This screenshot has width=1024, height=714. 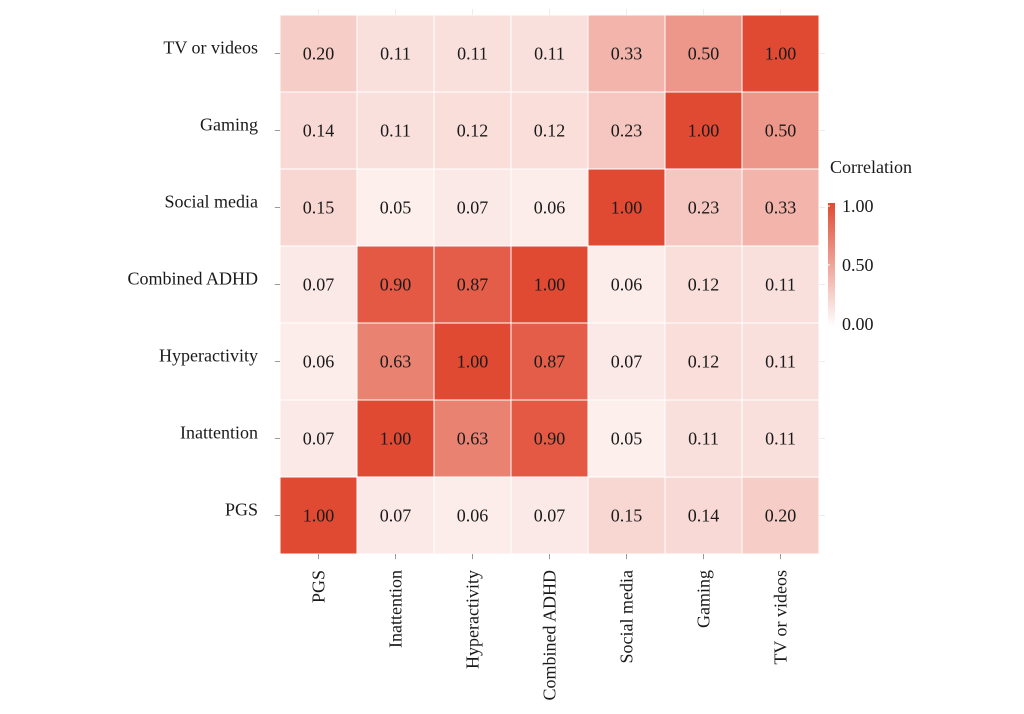 What do you see at coordinates (208, 356) in the screenshot?
I see `y-tick-label: Hyperactivity` at bounding box center [208, 356].